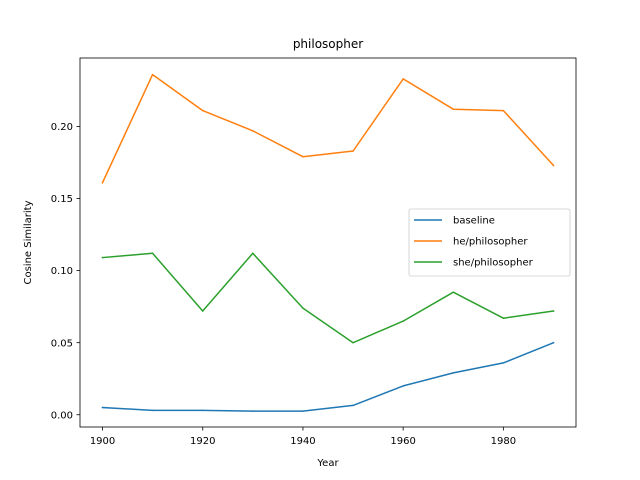 Image resolution: width=640 pixels, height=480 pixels. I want to click on x-tick-label: 1940, so click(302, 441).